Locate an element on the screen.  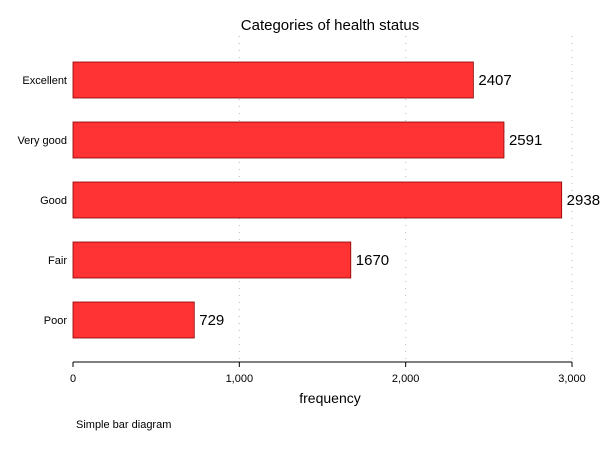
value-label: 729 is located at coordinates (211, 320).